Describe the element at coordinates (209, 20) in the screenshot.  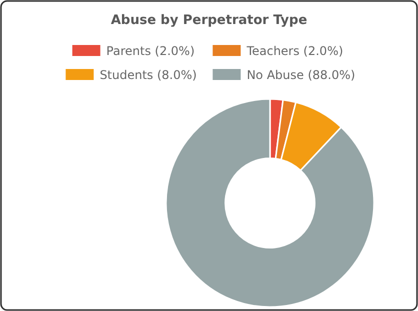
I see `chart-title: Abuse by Perpetrator Type` at that location.